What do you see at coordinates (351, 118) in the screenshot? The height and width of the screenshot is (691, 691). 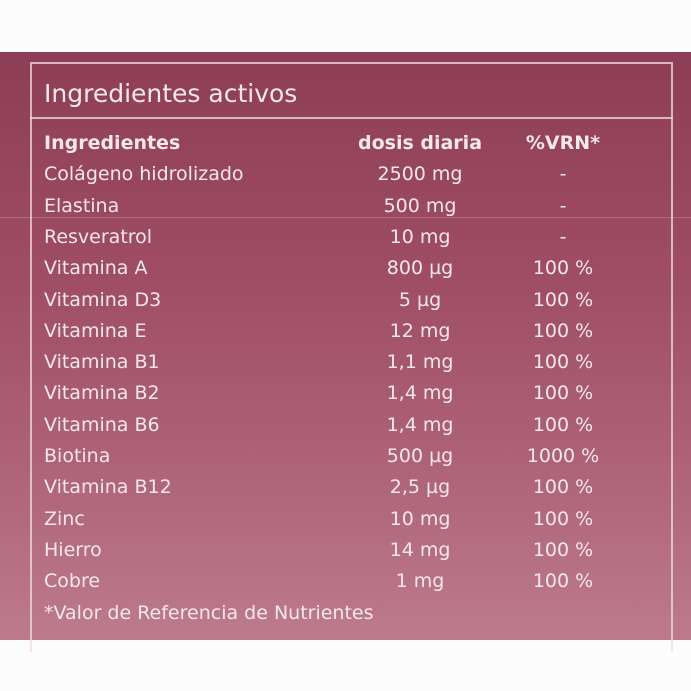 I see `title-rule` at bounding box center [351, 118].